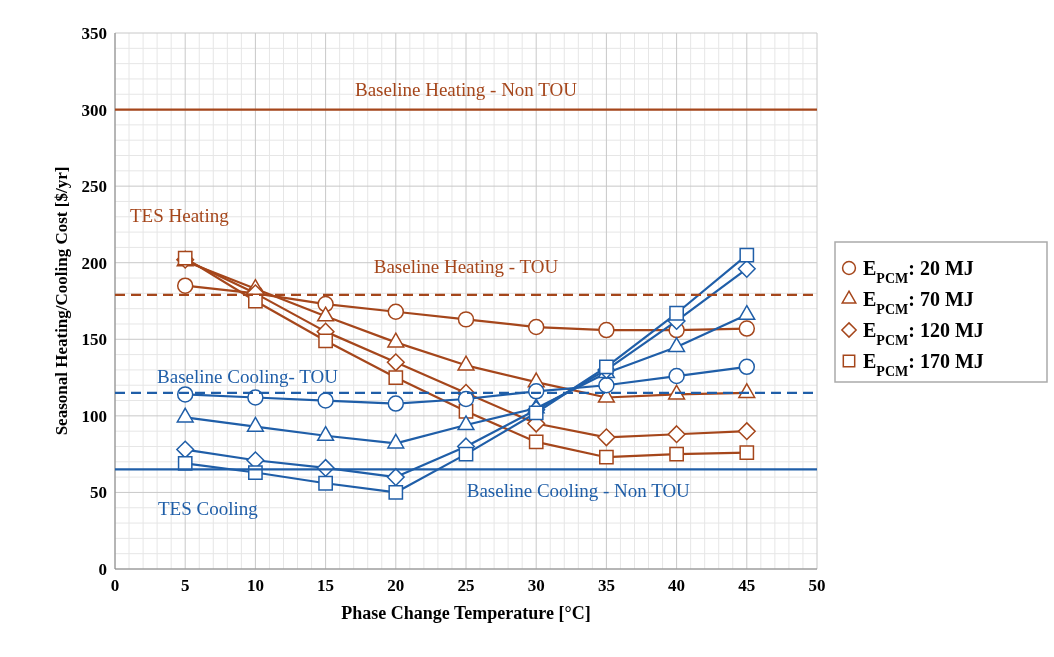 The width and height of the screenshot is (1054, 657). What do you see at coordinates (94, 187) in the screenshot?
I see `y-tick-label: 250` at bounding box center [94, 187].